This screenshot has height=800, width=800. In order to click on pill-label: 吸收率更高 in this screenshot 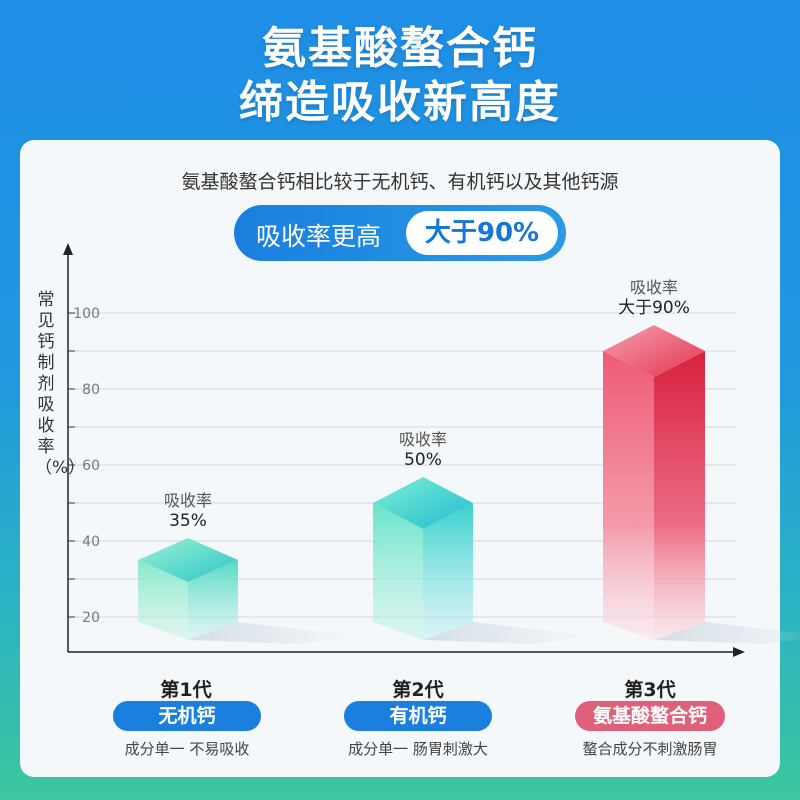, I will do `click(319, 236)`.